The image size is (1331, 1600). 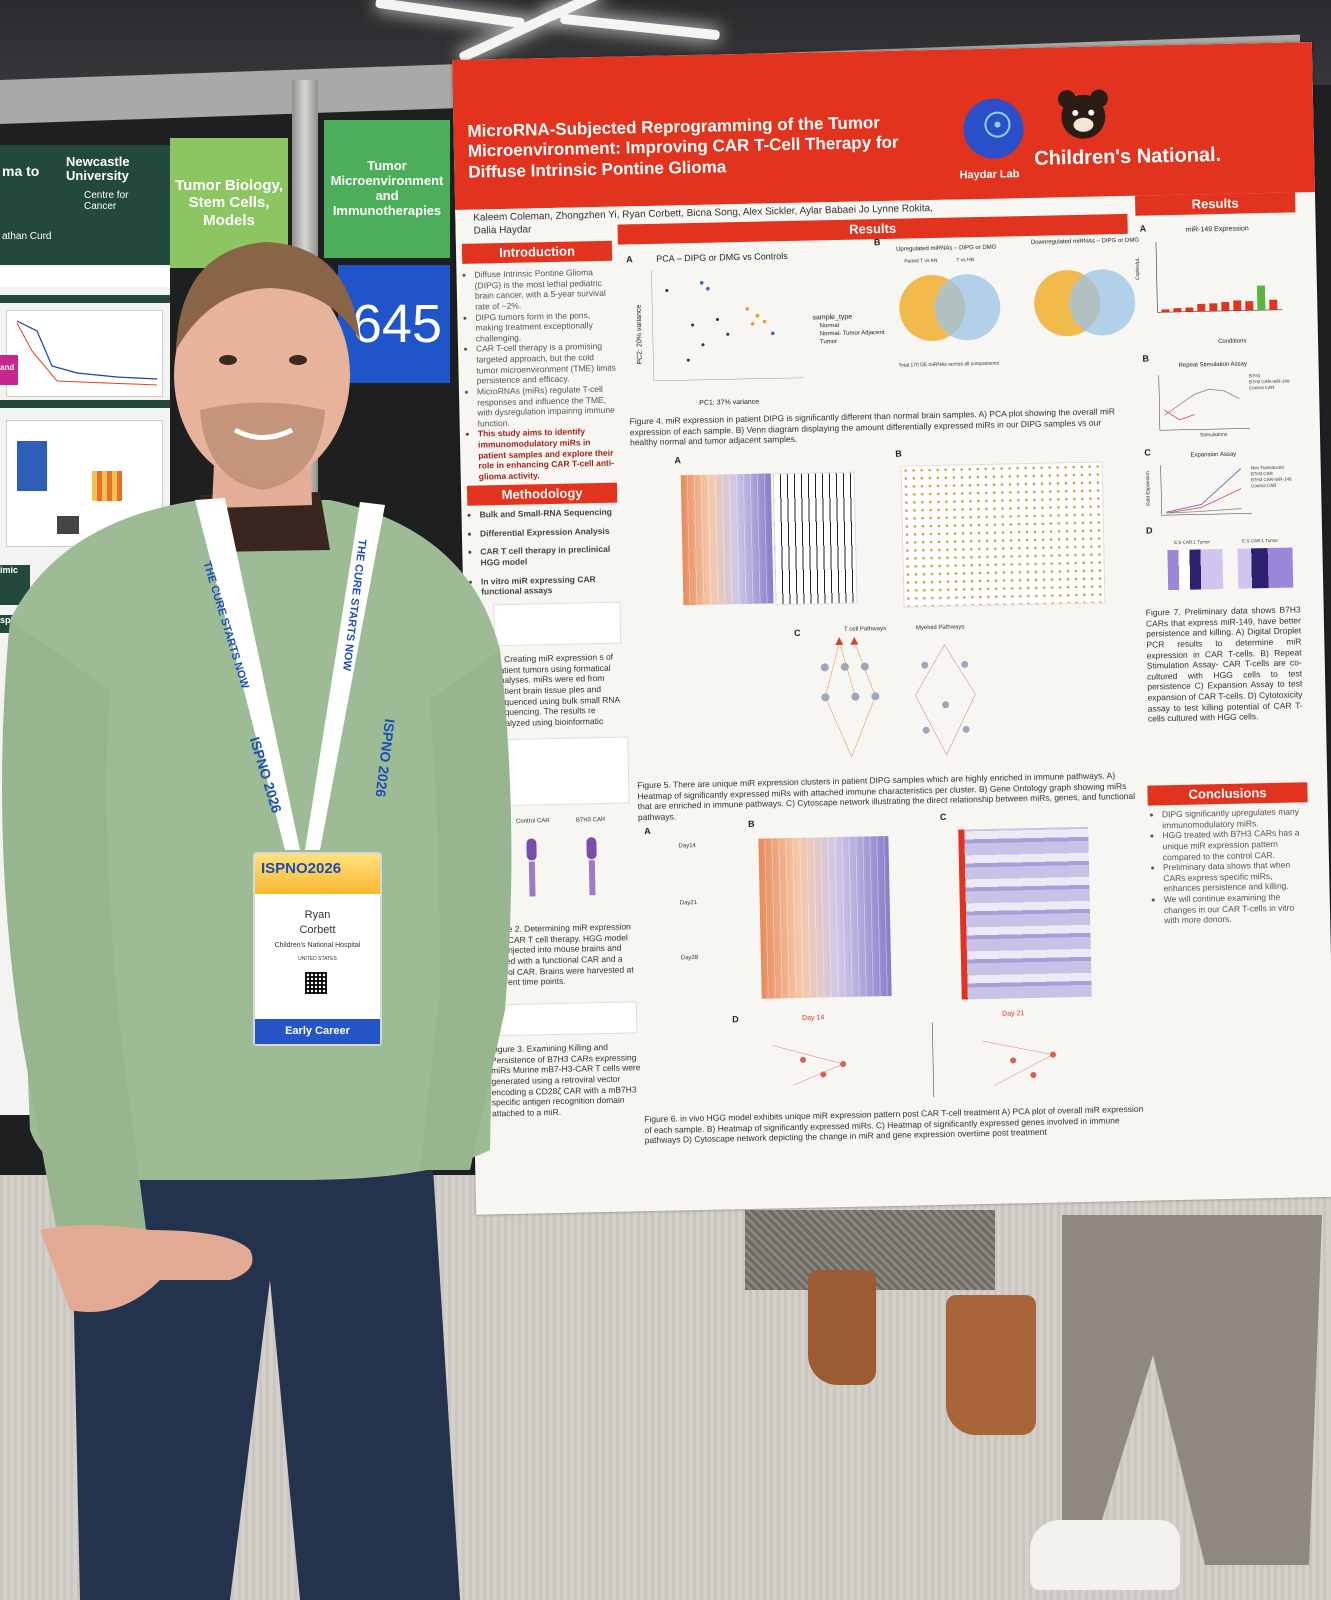 What do you see at coordinates (1085, 241) in the screenshot?
I see `venn-down-title: Downregulated miRNAs – DIPG or DMG` at bounding box center [1085, 241].